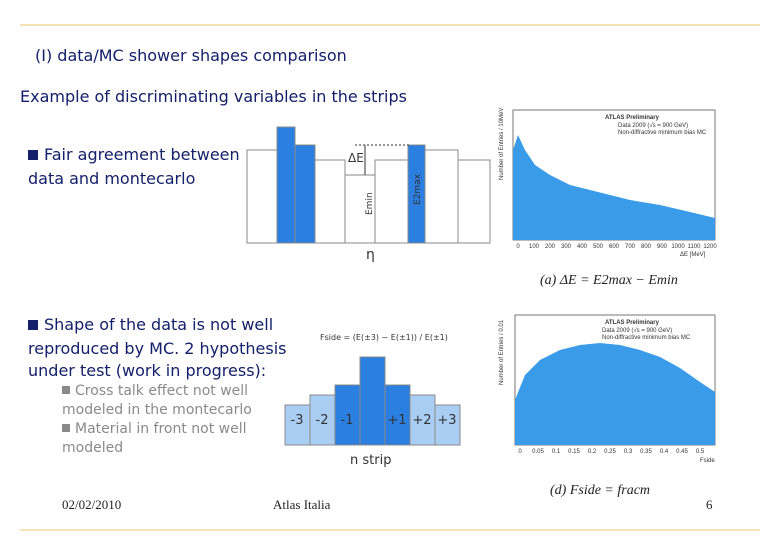  I want to click on plot-caption: (a) ΔE = E2max − Emin, so click(609, 280).